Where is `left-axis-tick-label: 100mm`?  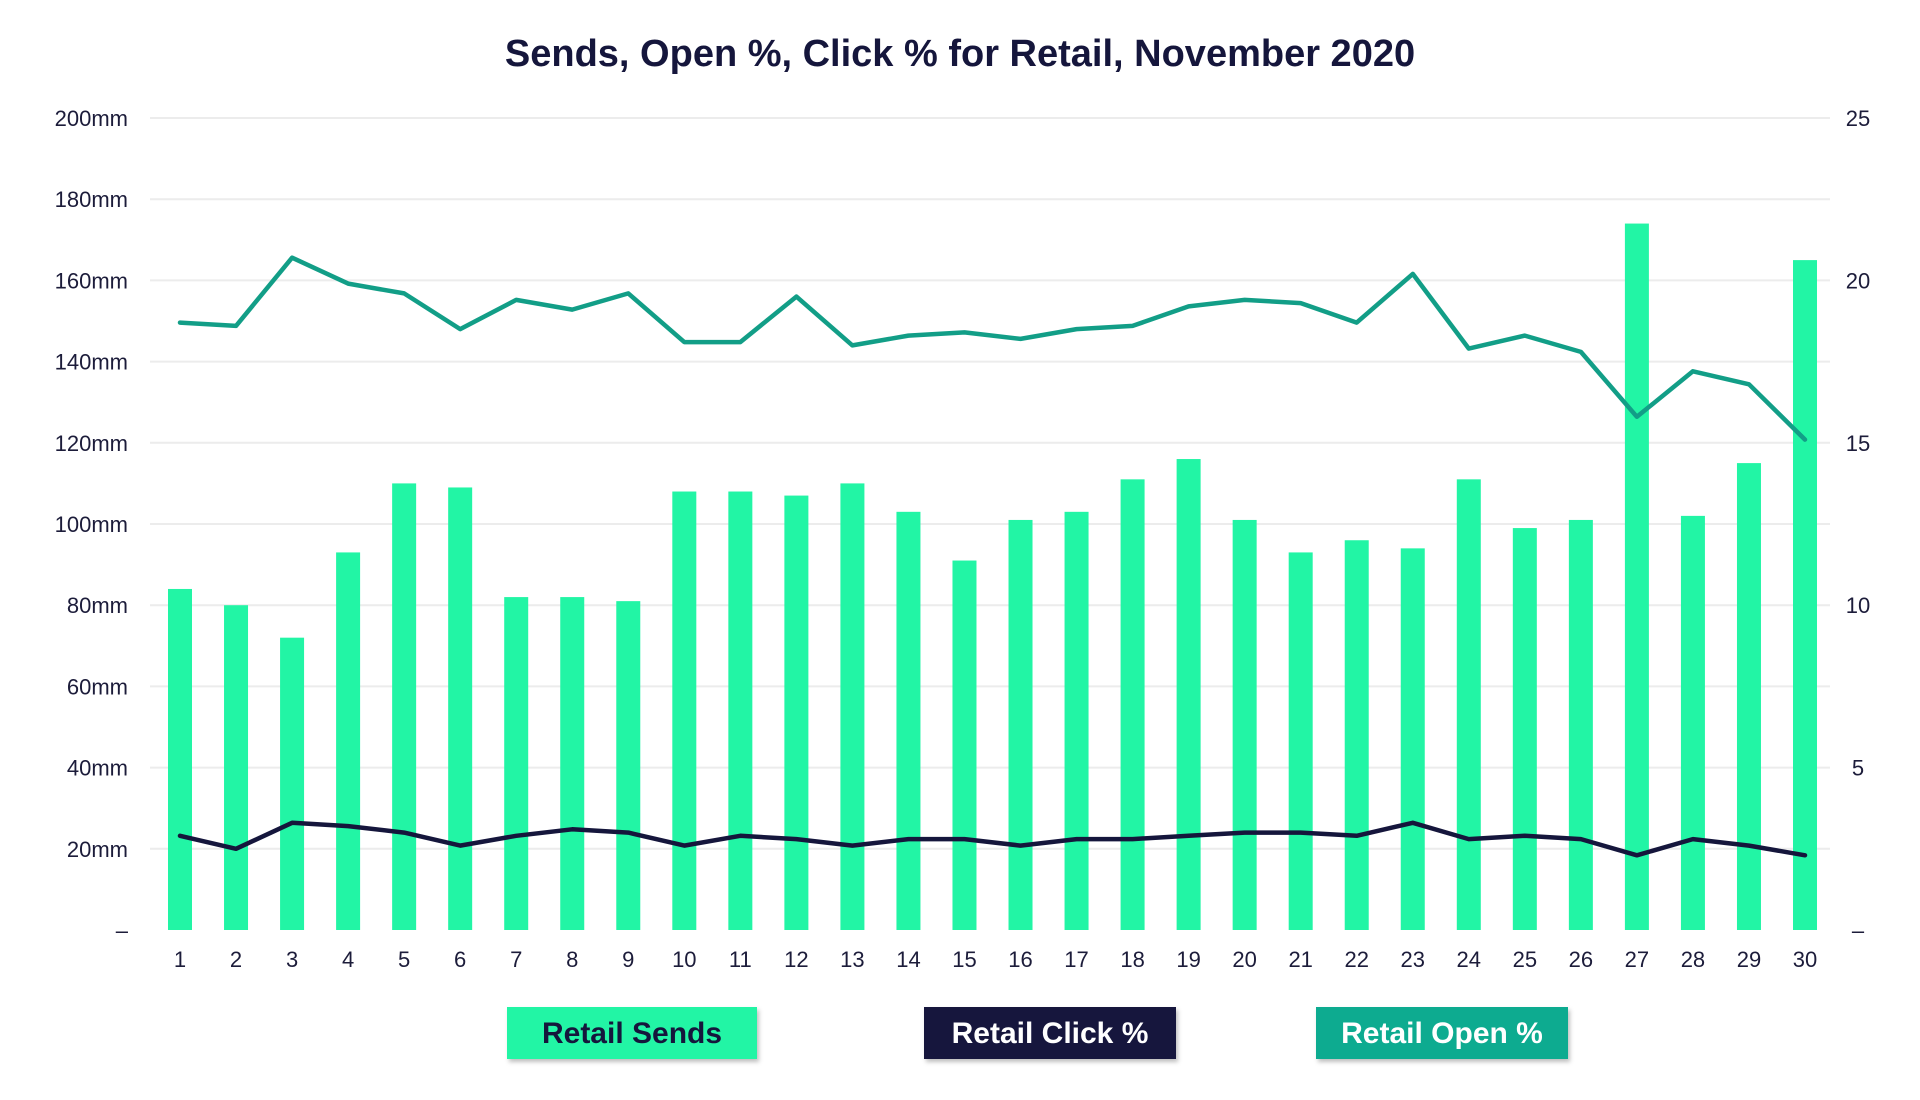 left-axis-tick-label: 100mm is located at coordinates (91, 524).